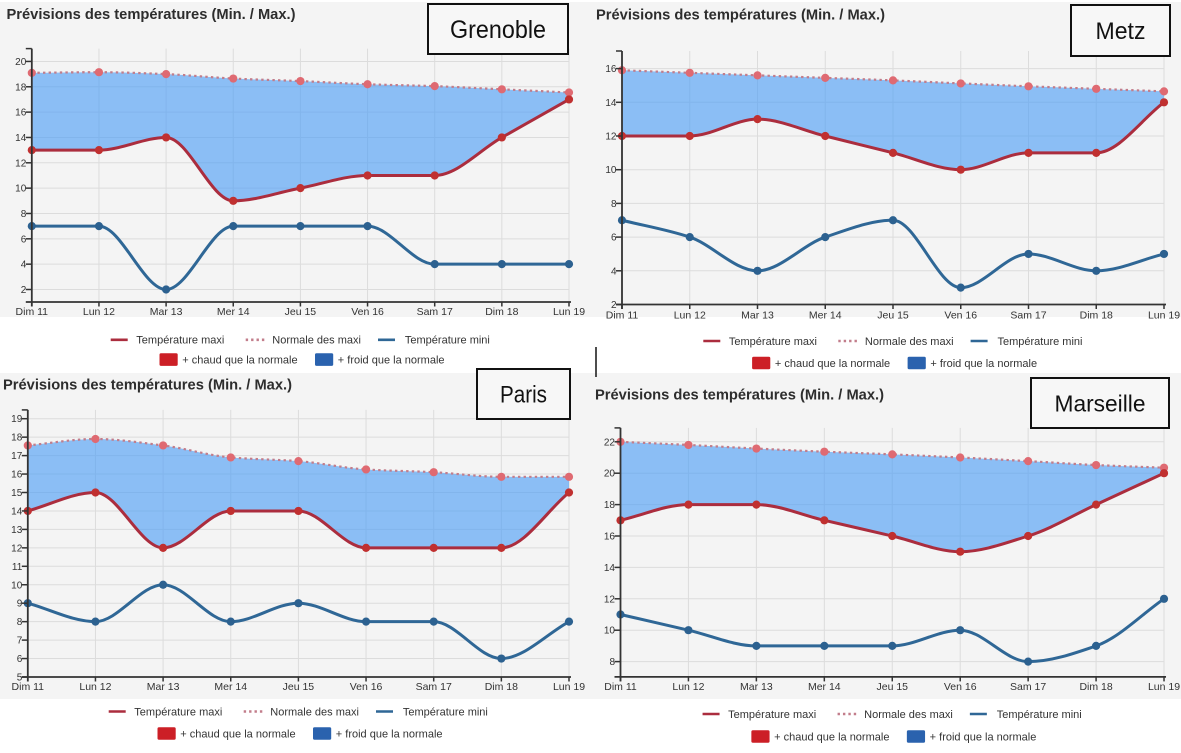 This screenshot has width=1181, height=753. What do you see at coordinates (523, 395) in the screenshot?
I see `svg-text: Paris` at bounding box center [523, 395].